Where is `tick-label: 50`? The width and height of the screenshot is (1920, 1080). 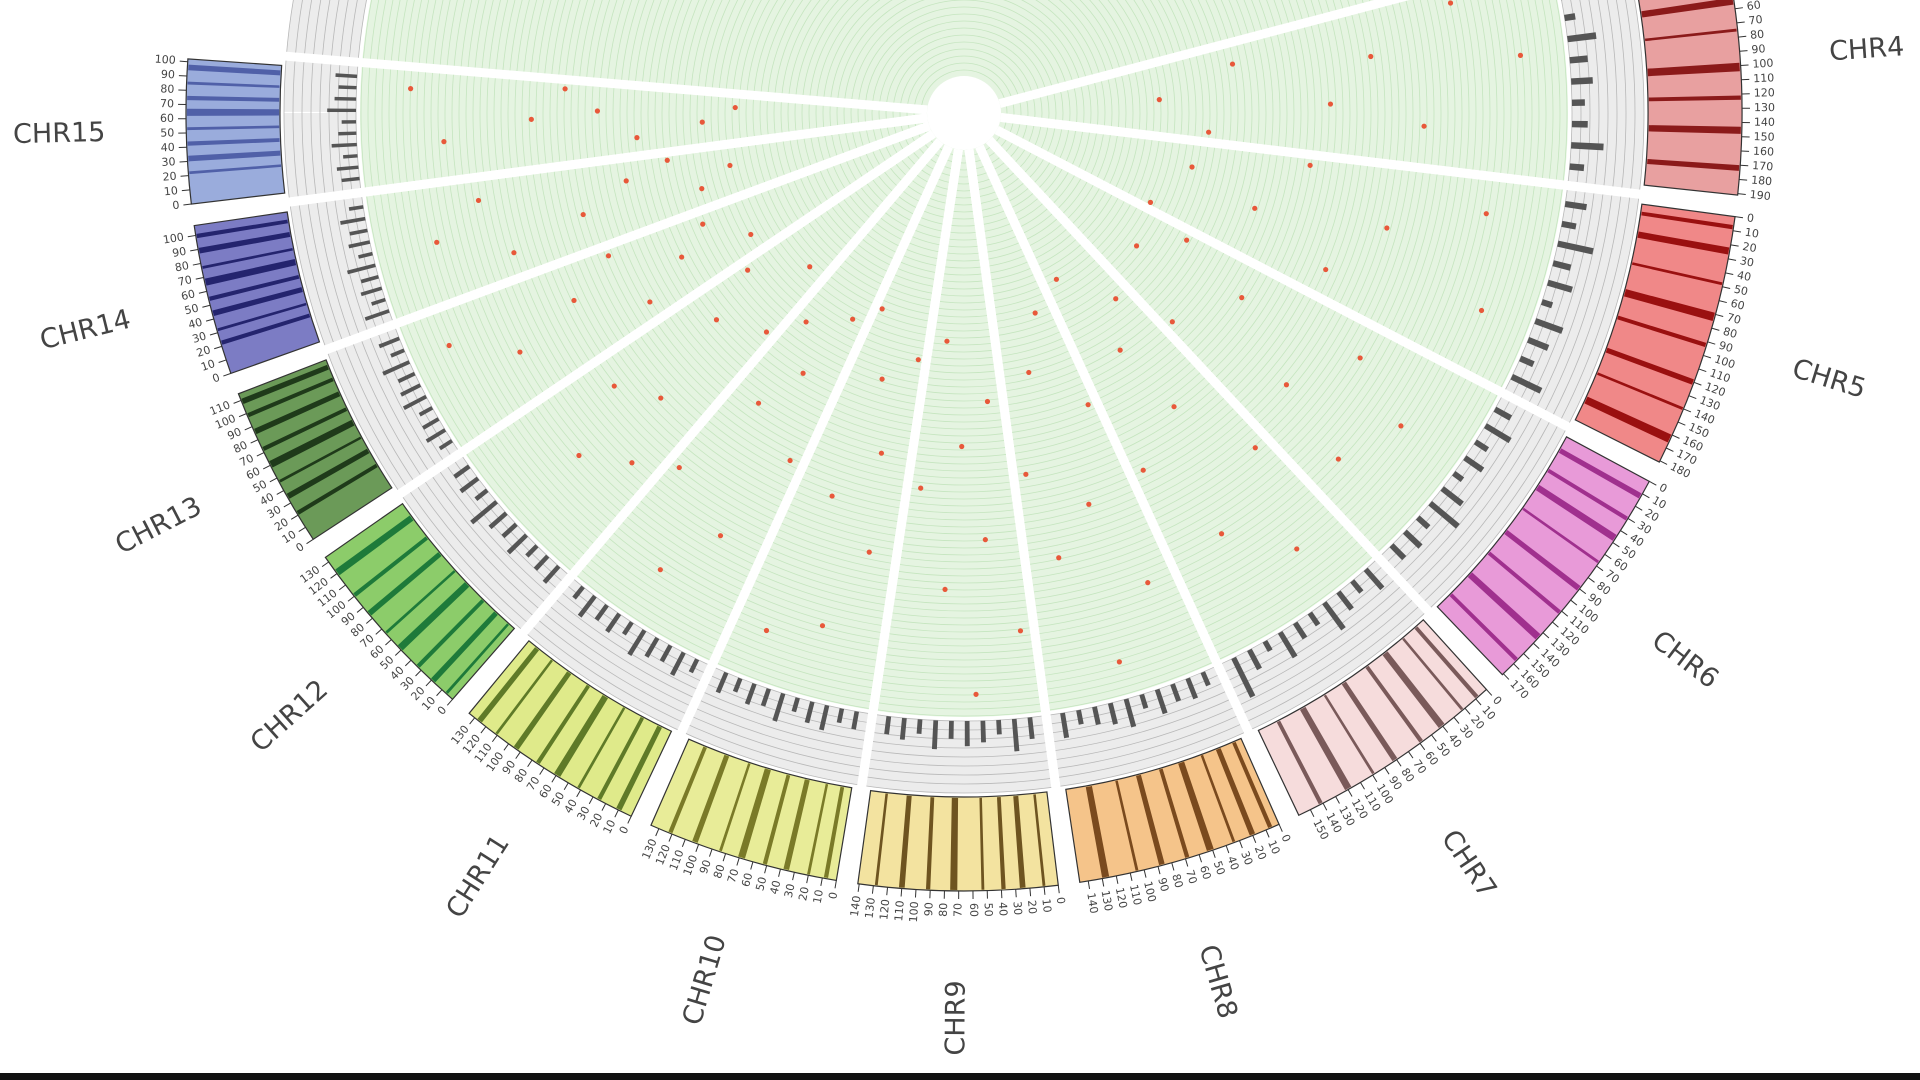 tick-label: 50 is located at coordinates (761, 883).